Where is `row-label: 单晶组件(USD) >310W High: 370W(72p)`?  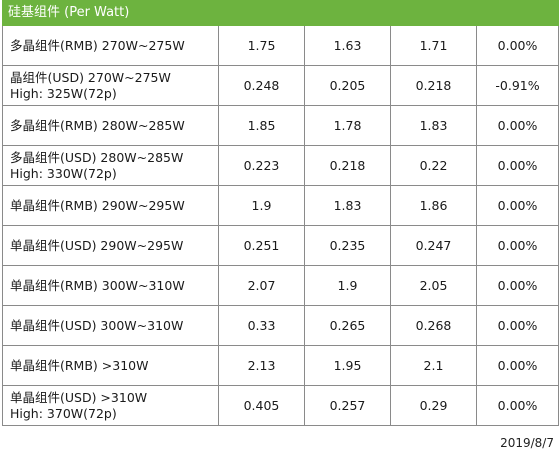 row-label: 单晶组件(USD) >310W High: 370W(72p) is located at coordinates (110, 405).